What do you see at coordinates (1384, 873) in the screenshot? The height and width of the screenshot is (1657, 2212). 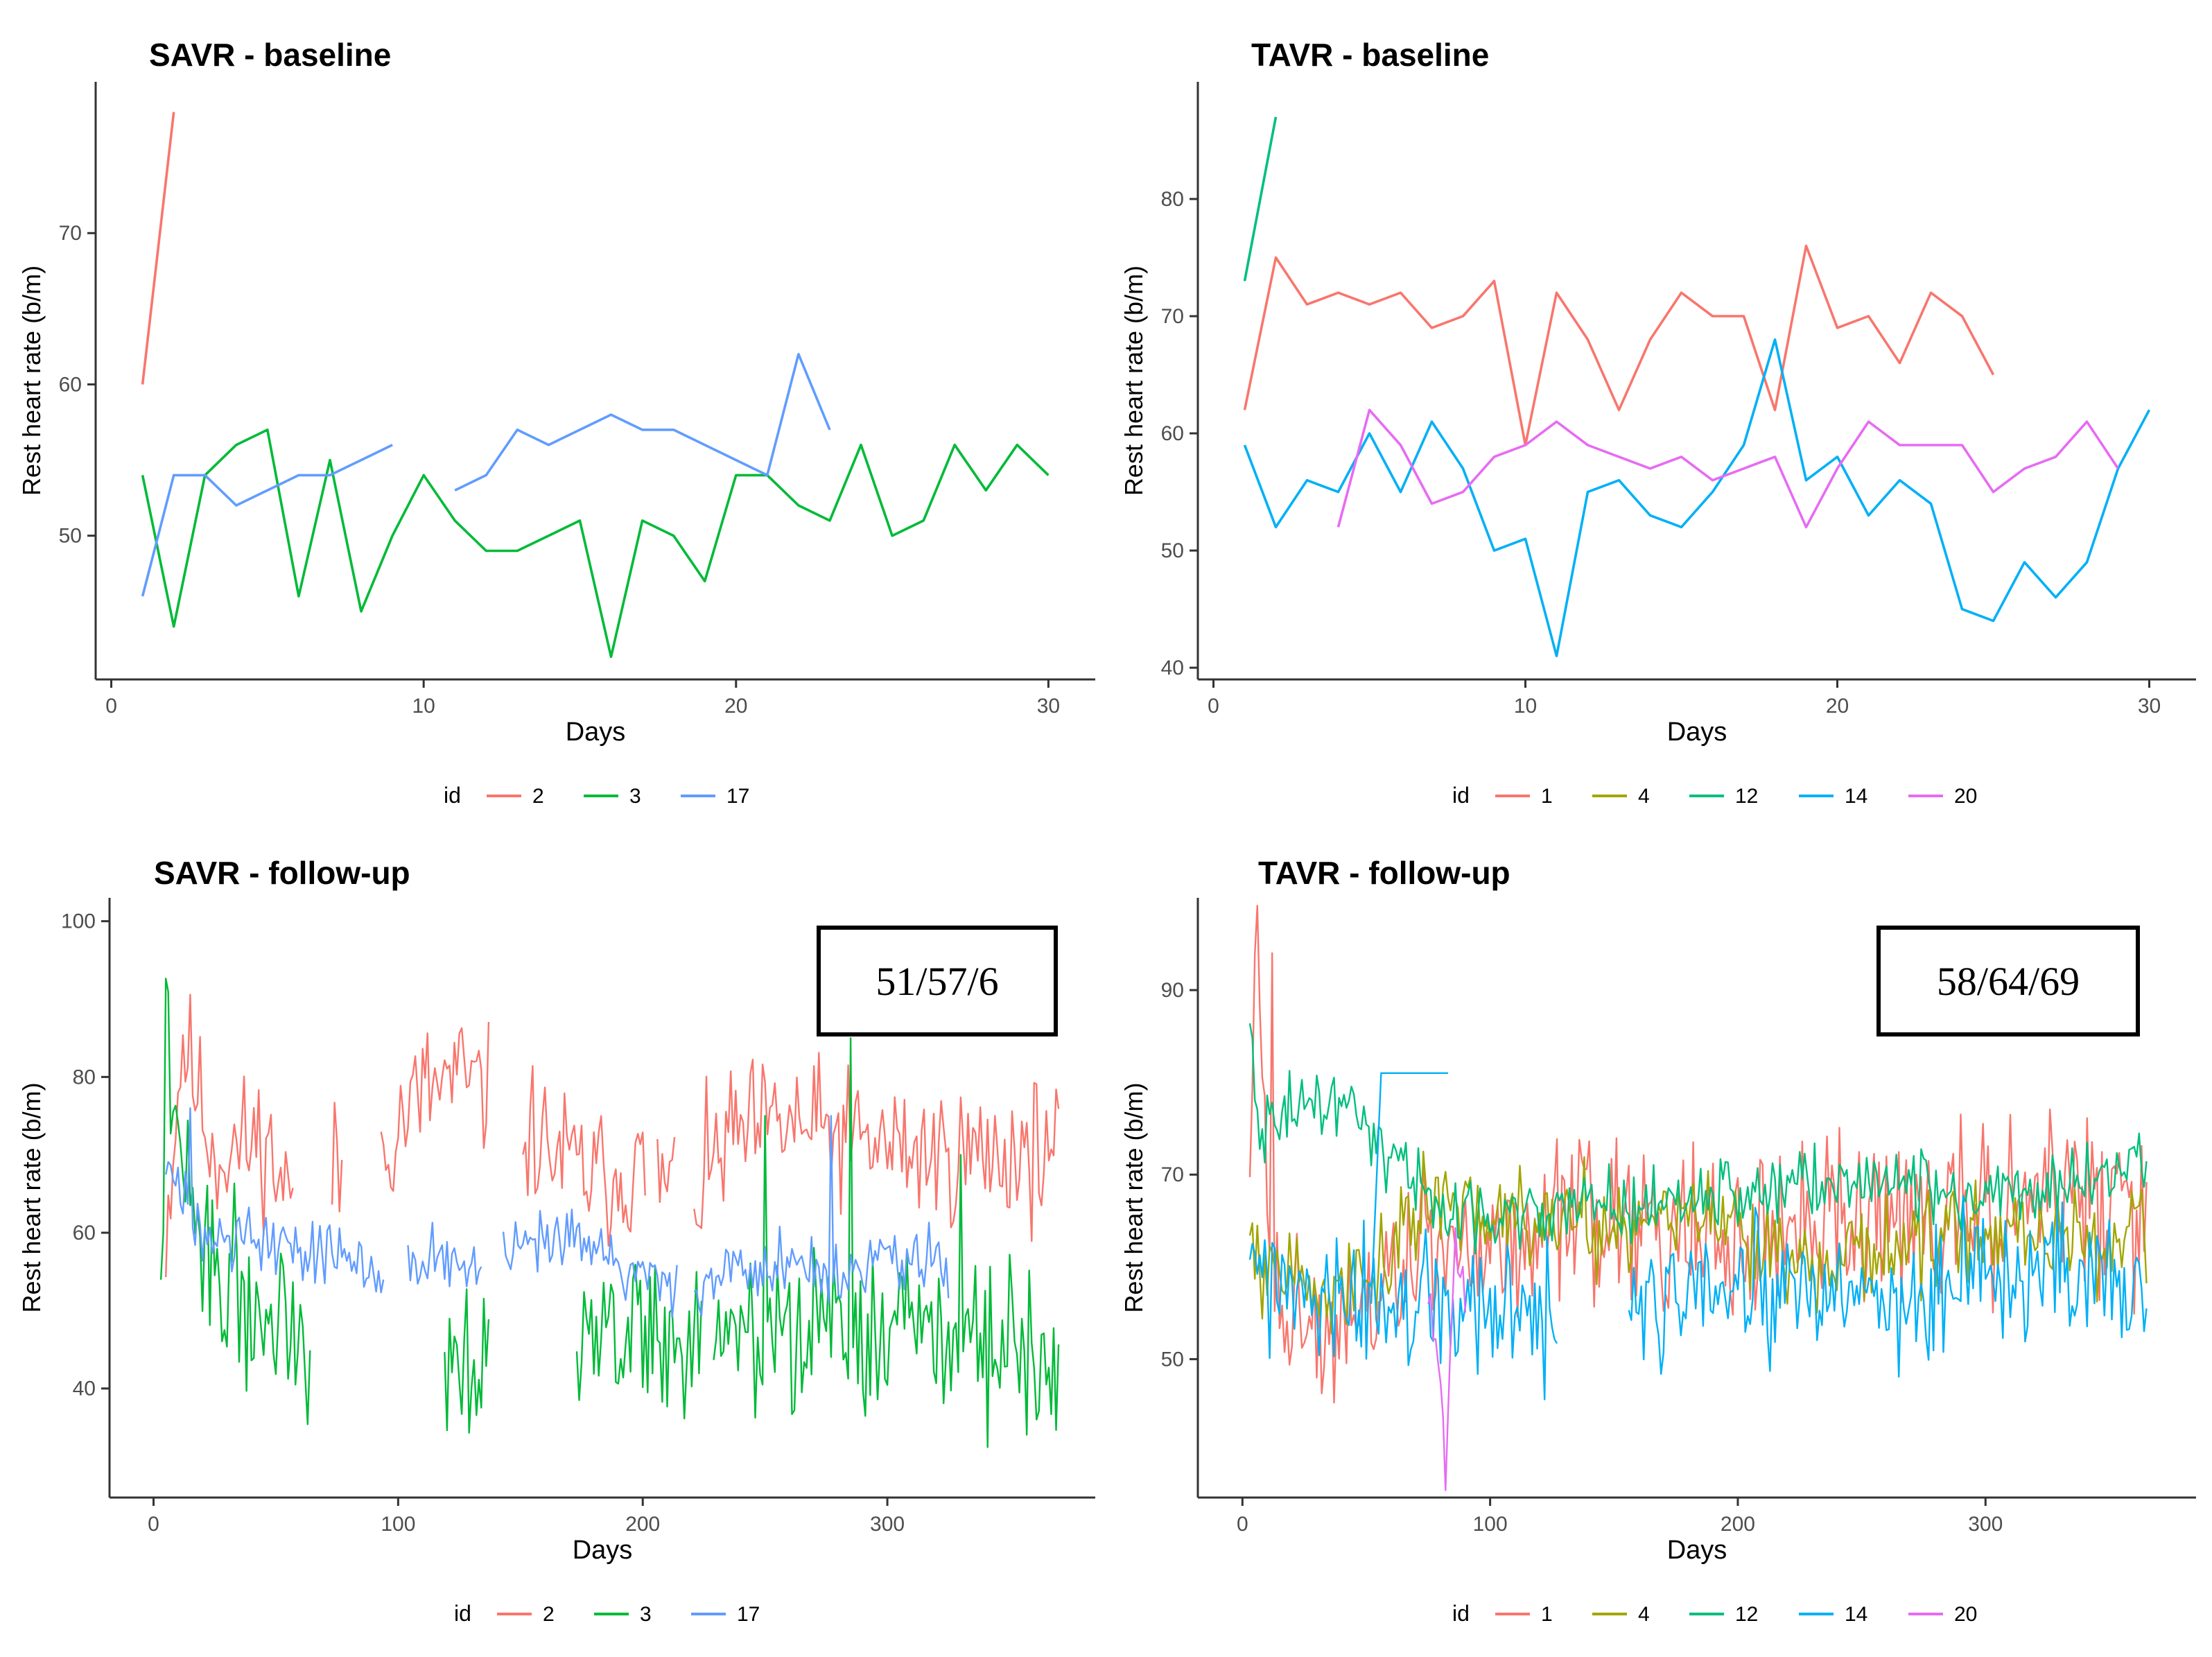 I see `chart-title: TAVR - follow-up` at bounding box center [1384, 873].